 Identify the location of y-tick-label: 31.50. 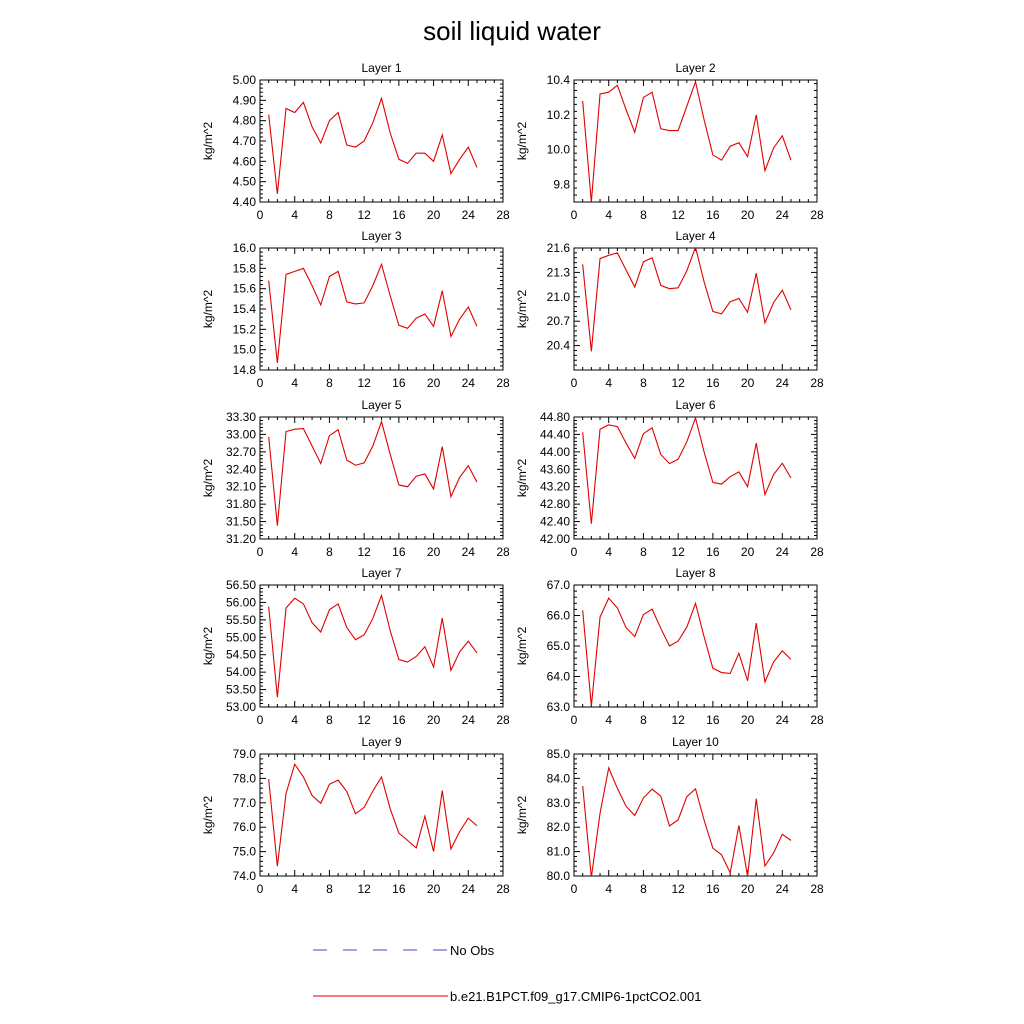
(241, 522).